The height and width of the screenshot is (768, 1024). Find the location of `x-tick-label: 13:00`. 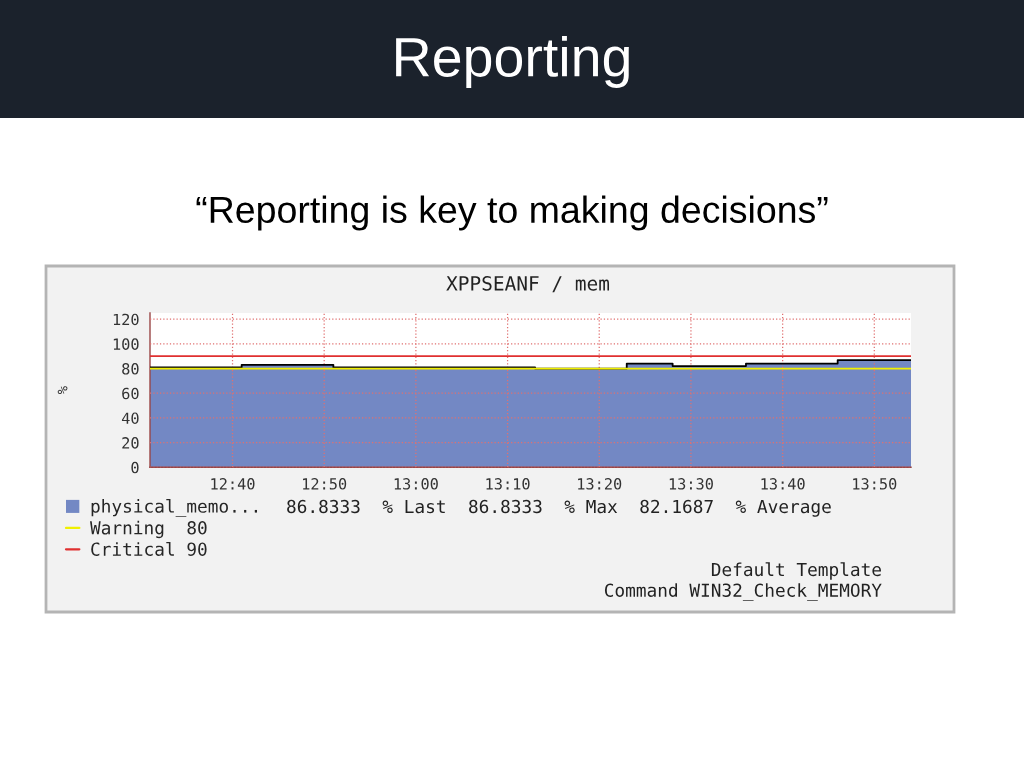

x-tick-label: 13:00 is located at coordinates (416, 484).